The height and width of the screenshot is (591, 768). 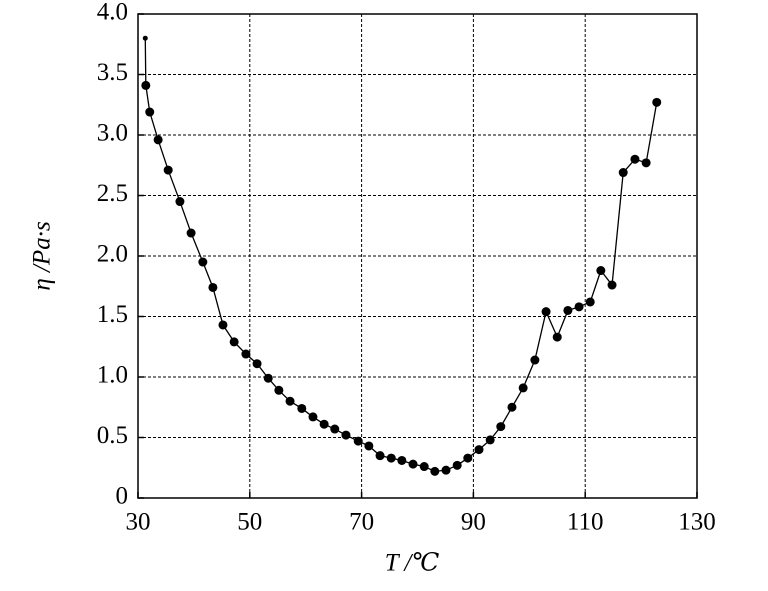 What do you see at coordinates (112, 254) in the screenshot?
I see `y-tick-label: 2.0` at bounding box center [112, 254].